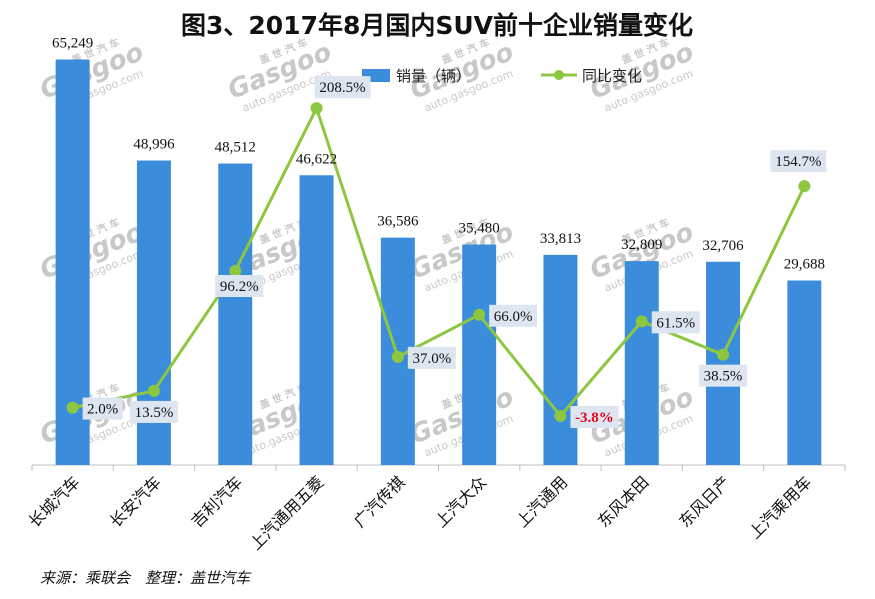 The height and width of the screenshot is (599, 875). I want to click on yoy-label-text: 37.0%, so click(431, 359).